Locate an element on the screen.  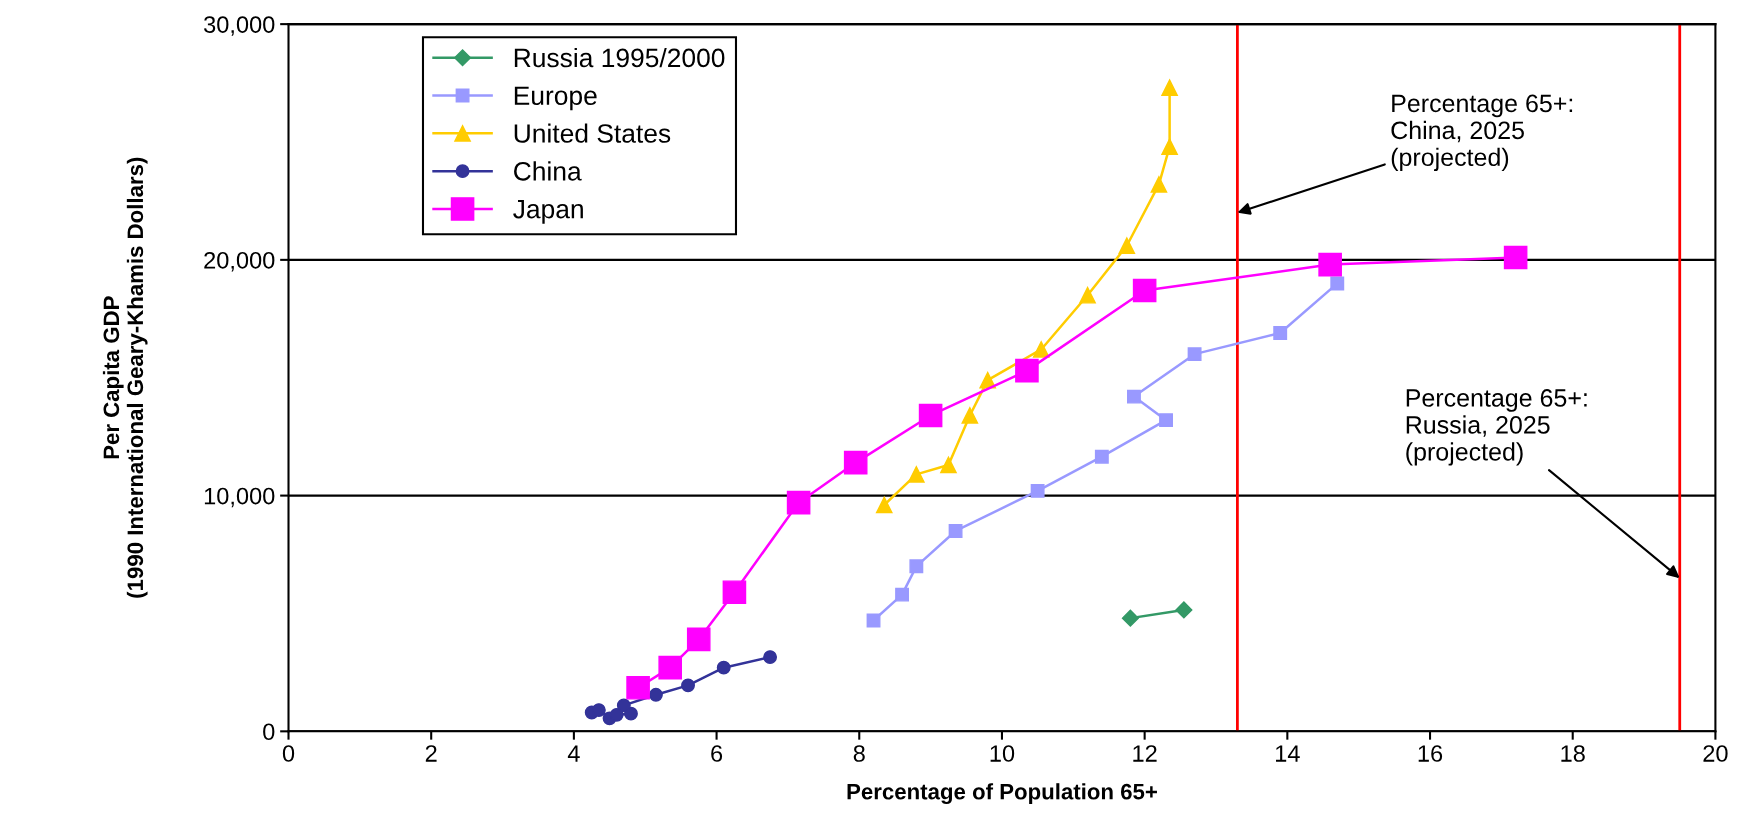
x-tick-label: 4 is located at coordinates (573, 753).